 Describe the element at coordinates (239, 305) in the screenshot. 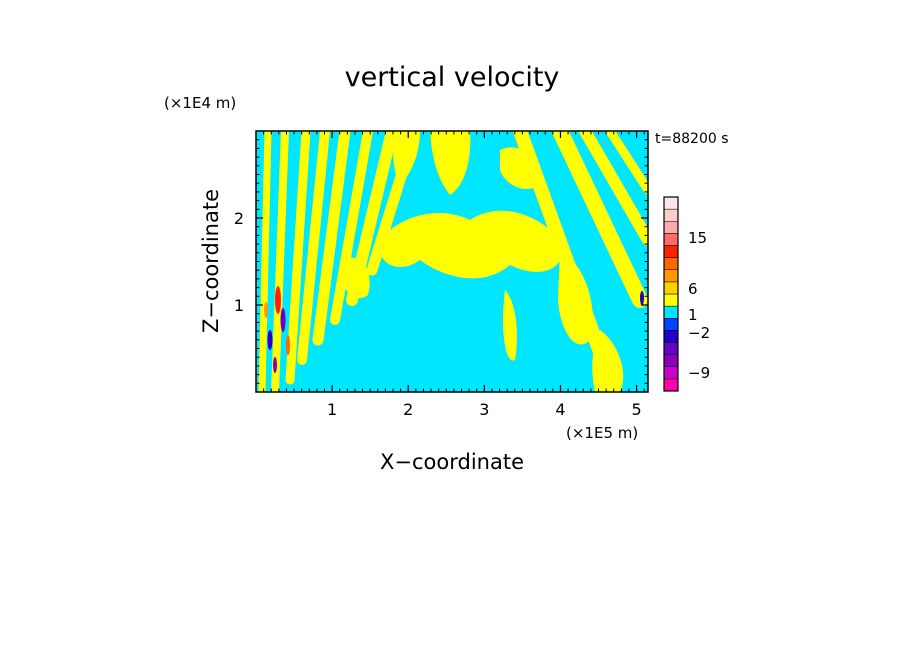

I see `y-tick-label: 1` at that location.